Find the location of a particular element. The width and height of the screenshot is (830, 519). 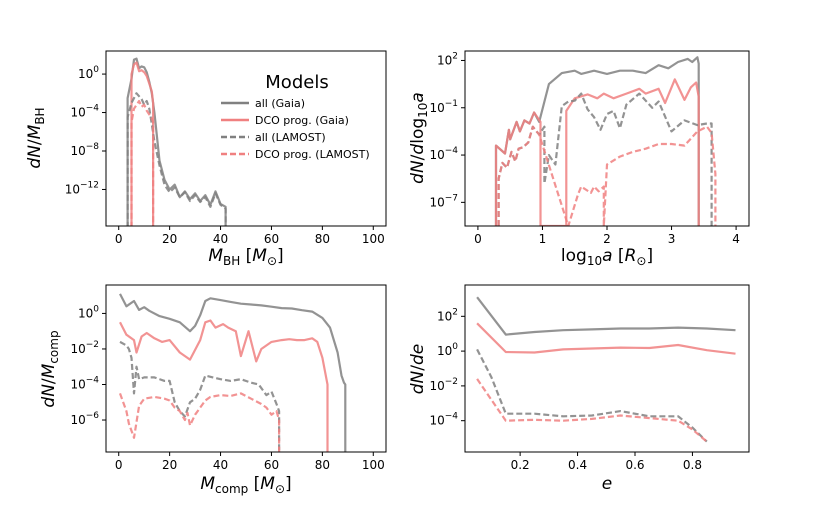

loga-ytick-label: 10⁻¹ is located at coordinates (443, 107).